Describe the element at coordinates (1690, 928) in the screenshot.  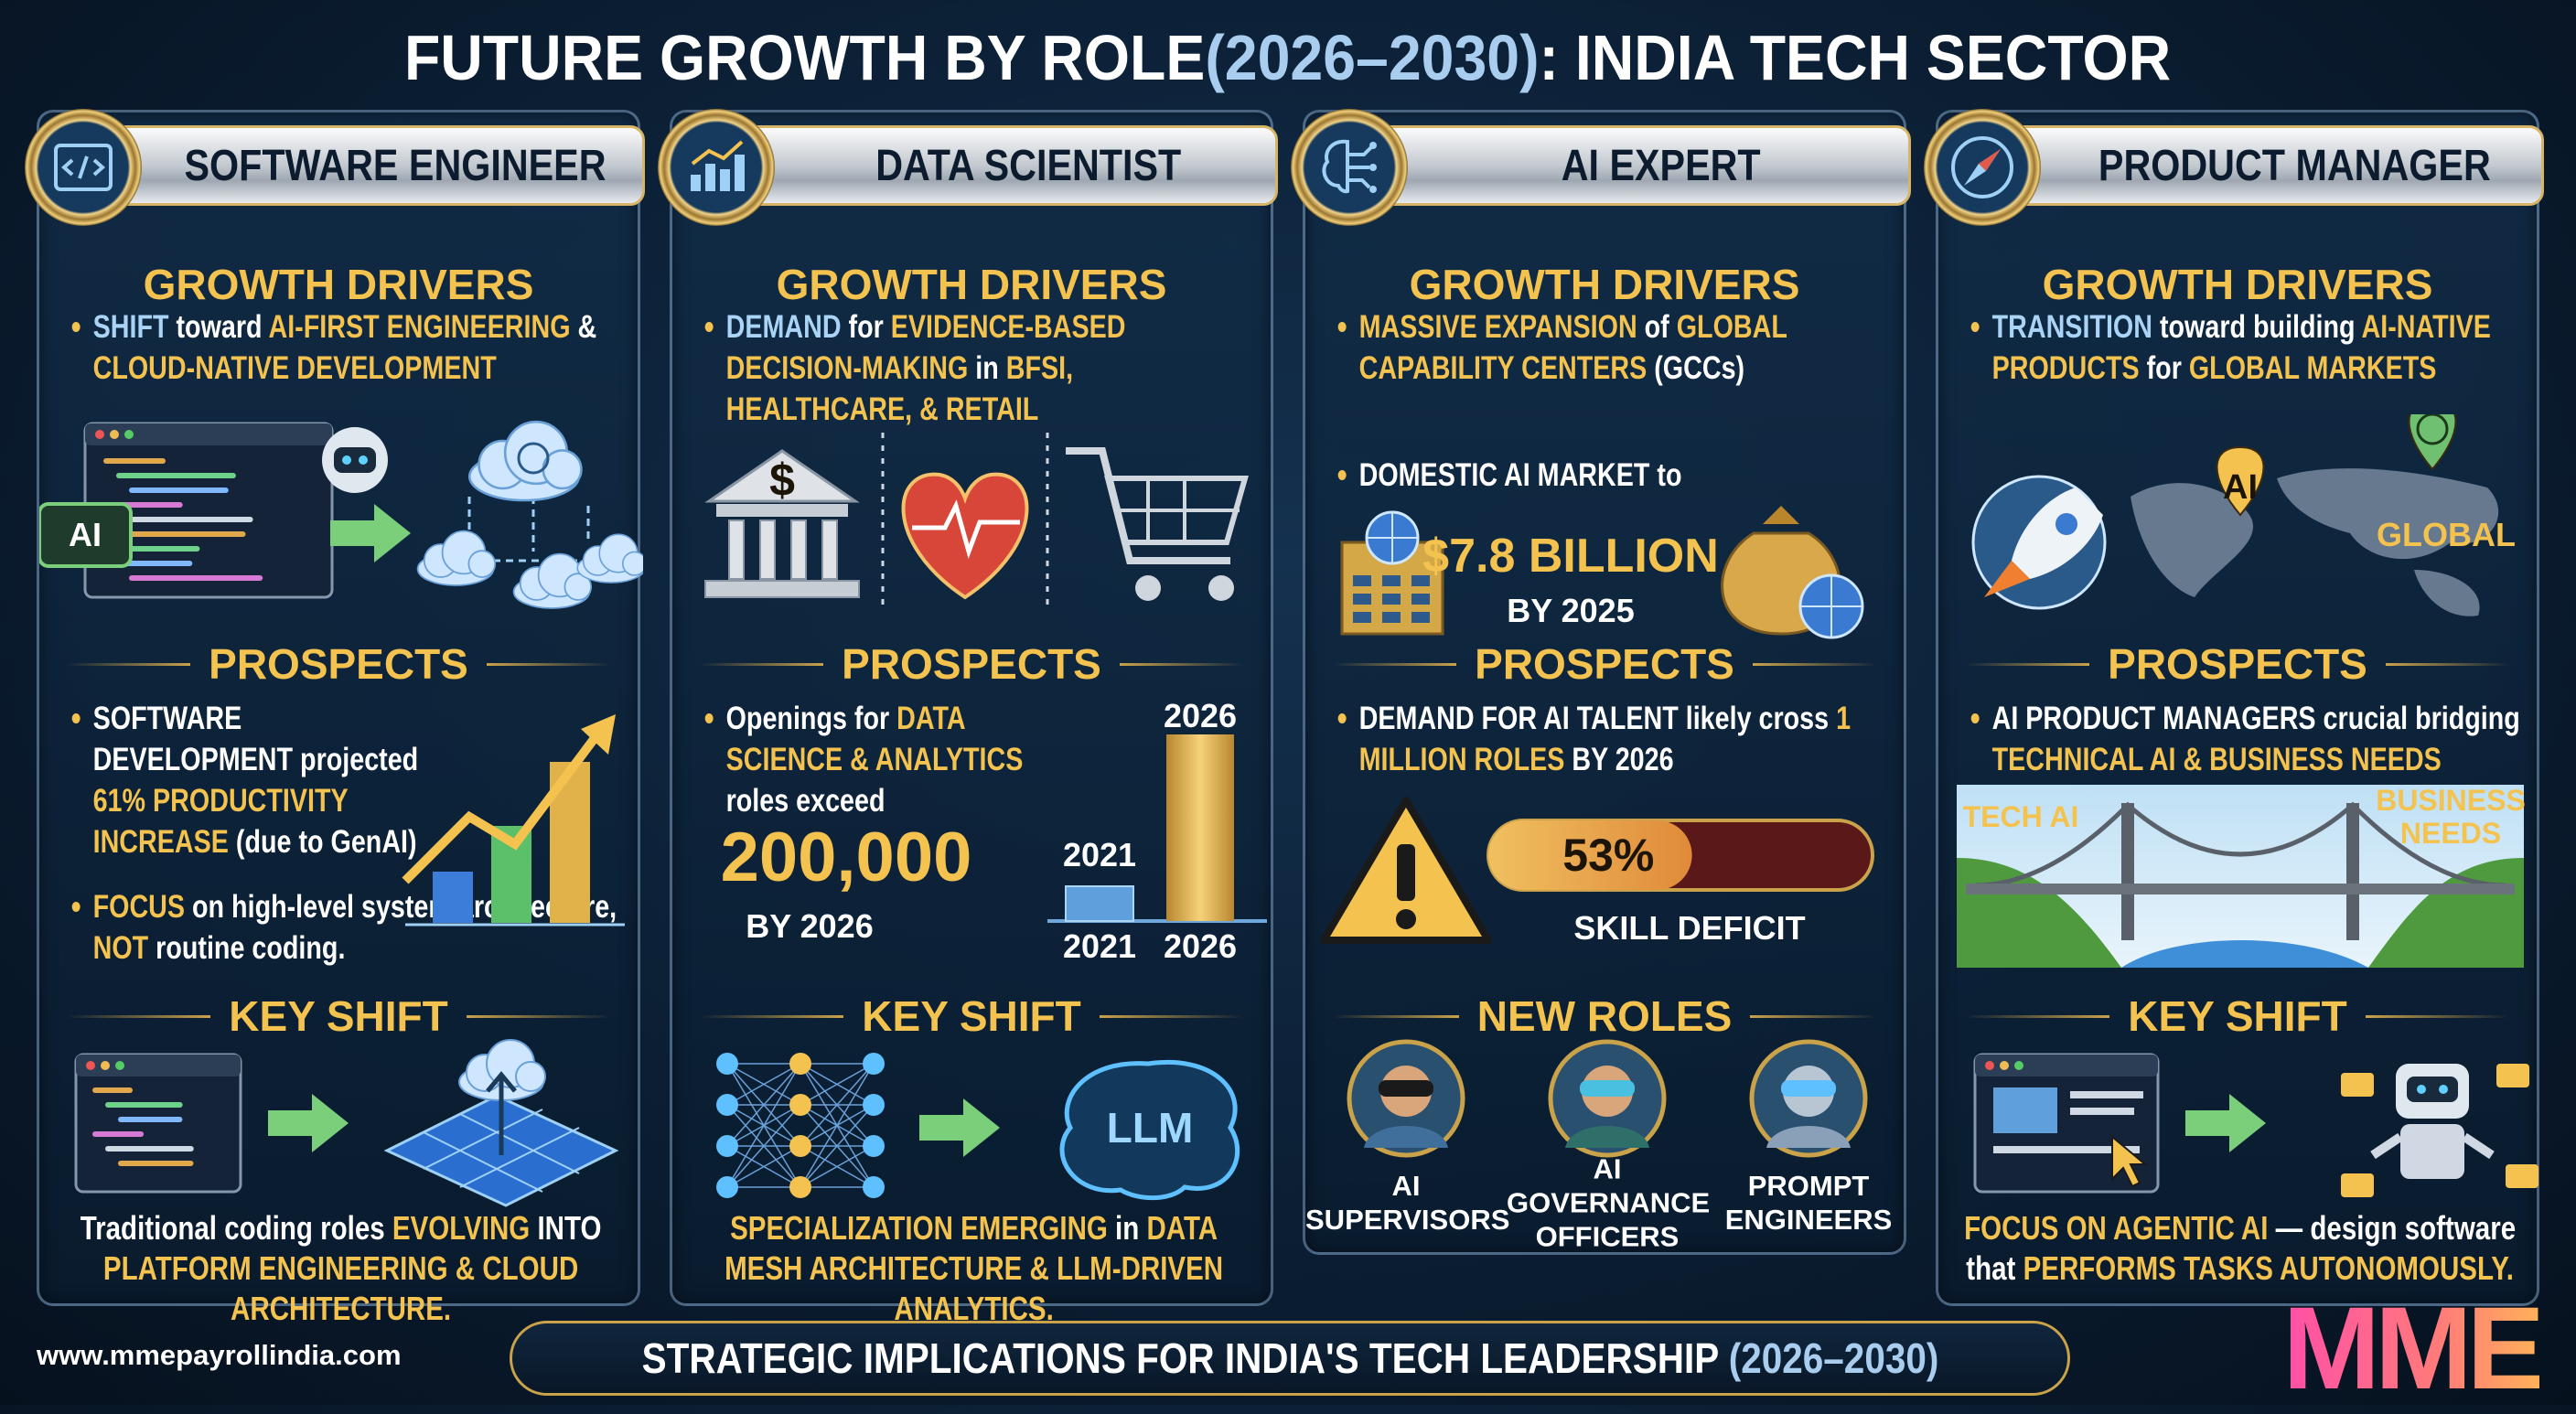
I see `art-label: SKILL DEFICIT` at that location.